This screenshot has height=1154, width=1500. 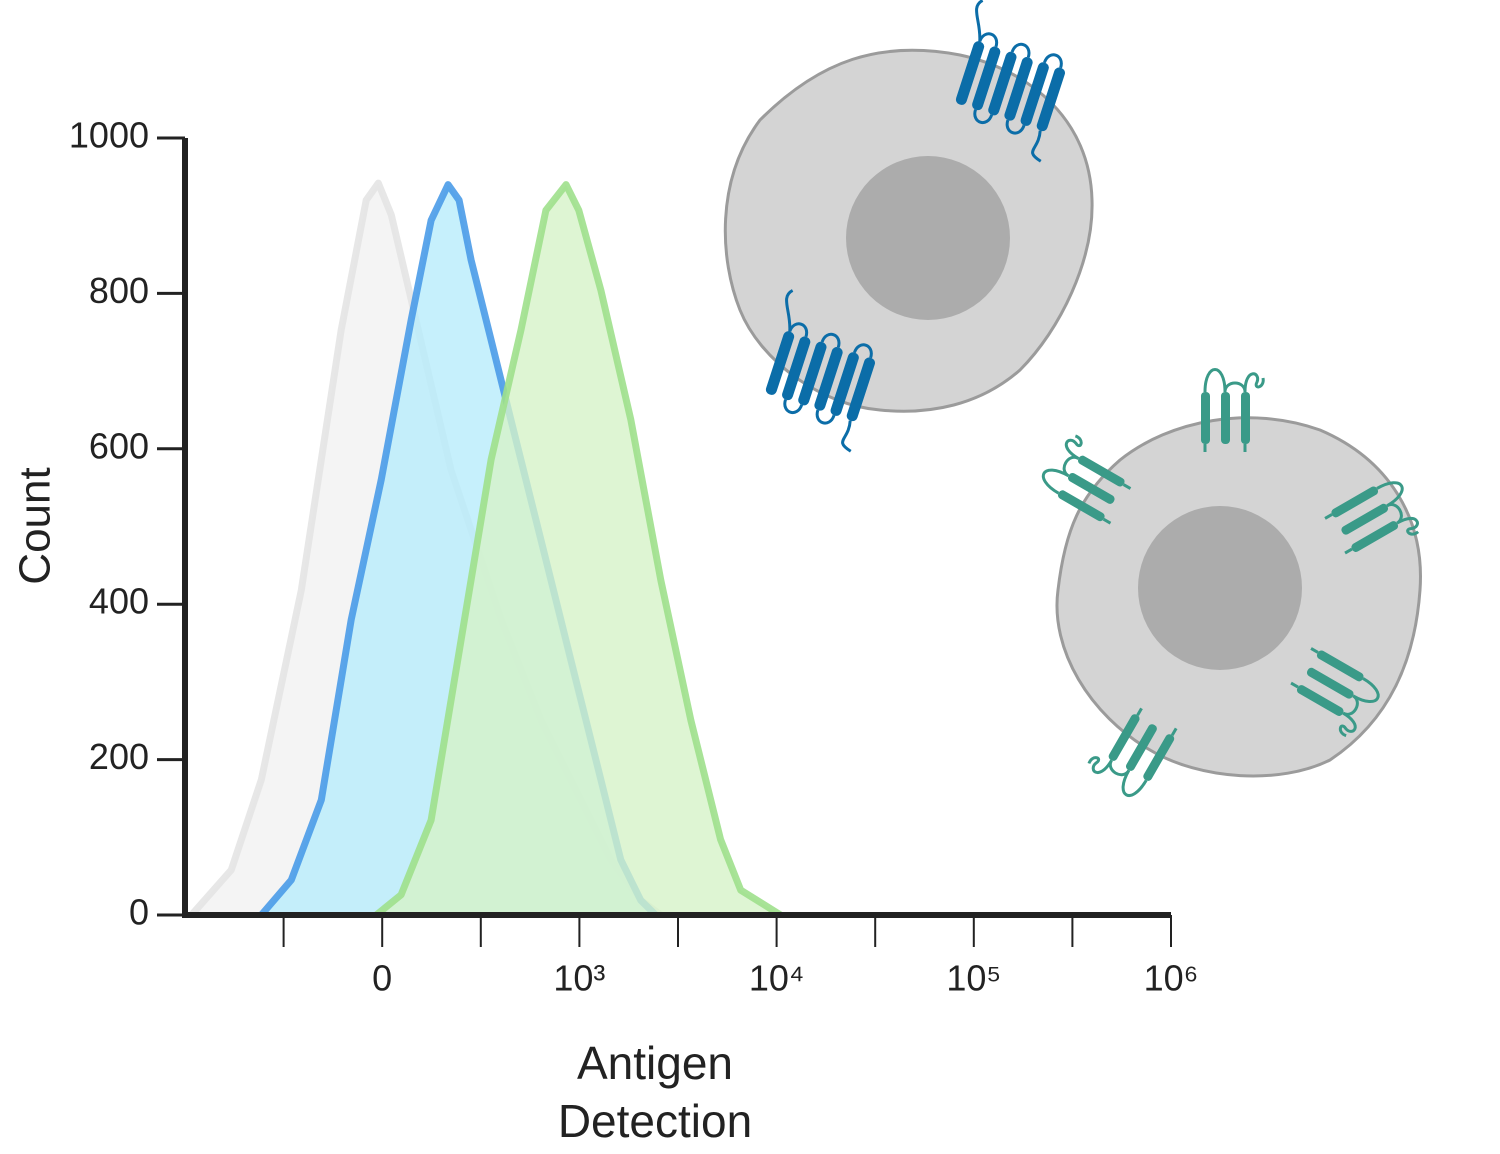 What do you see at coordinates (119, 445) in the screenshot?
I see `y-tick-label: 600` at bounding box center [119, 445].